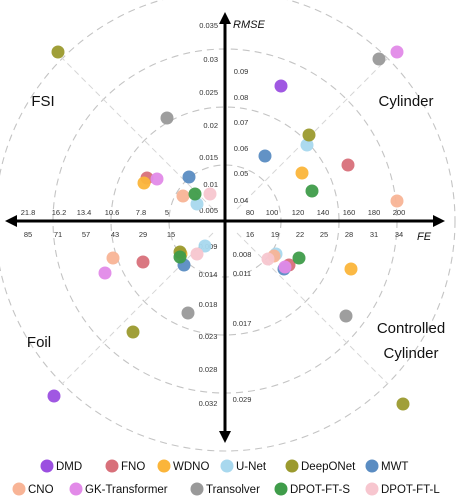 This screenshot has width=457, height=502. I want to click on x-tick-left-upper: 5, so click(167, 212).